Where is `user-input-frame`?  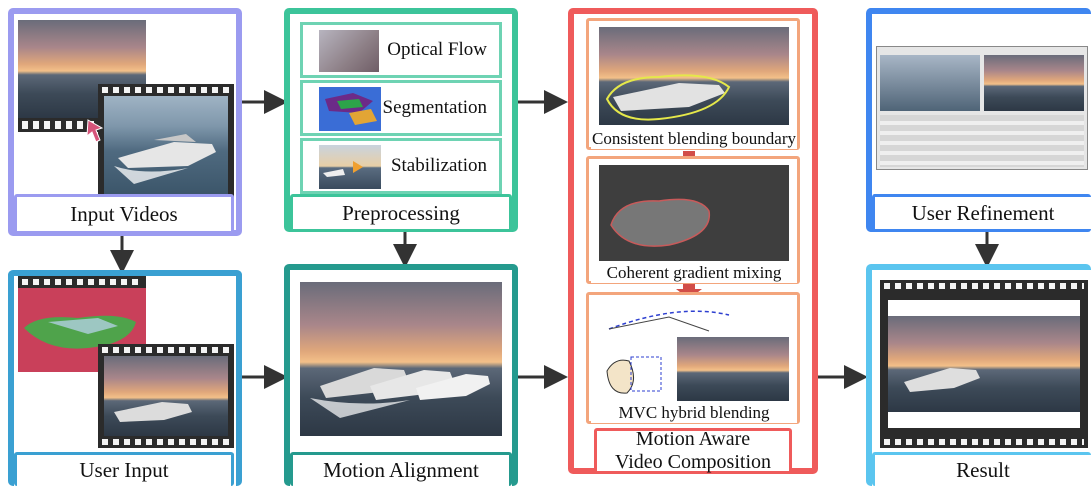
user-input-frame is located at coordinates (125, 378).